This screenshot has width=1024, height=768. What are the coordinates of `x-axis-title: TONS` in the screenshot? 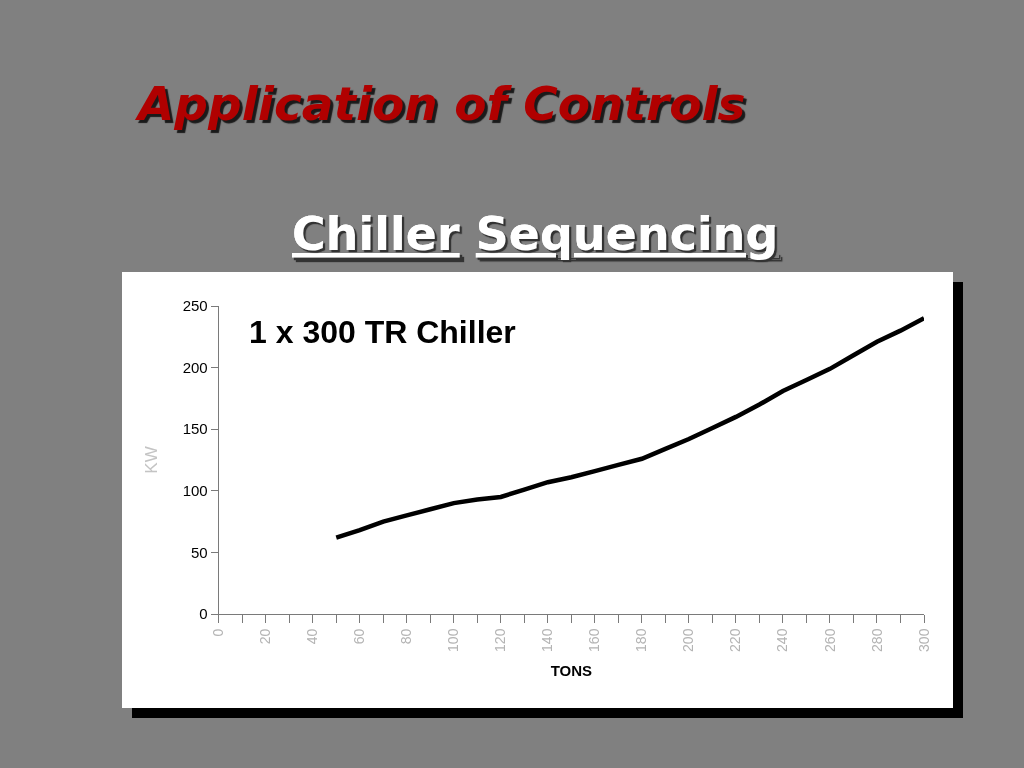 It's located at (571, 670).